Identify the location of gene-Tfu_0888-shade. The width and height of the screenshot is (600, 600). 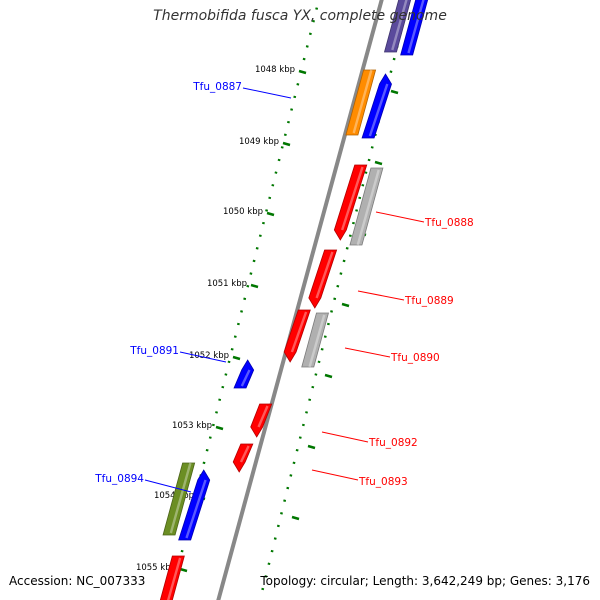
(368, 207).